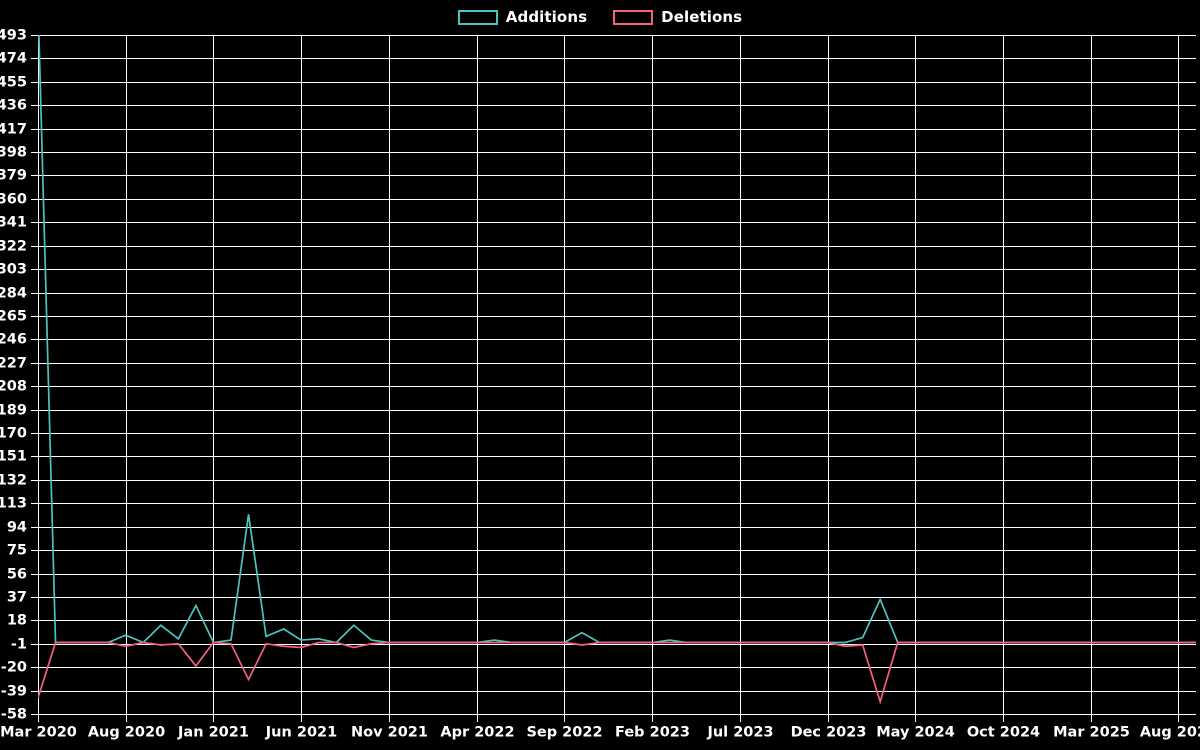 Image resolution: width=1200 pixels, height=750 pixels. Describe the element at coordinates (14, 668) in the screenshot. I see `y-axis-tick-label: -20` at that location.